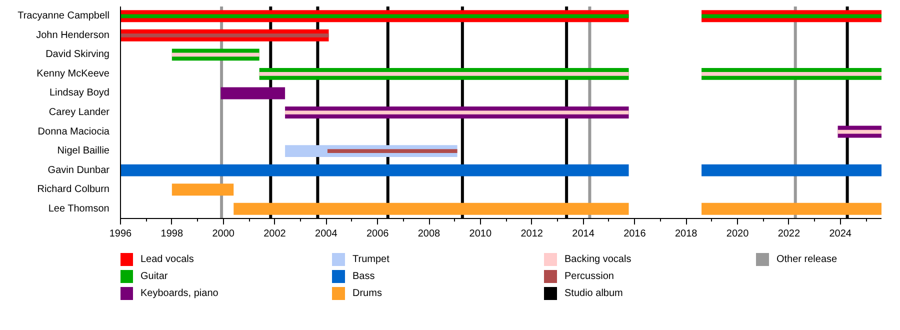 The height and width of the screenshot is (330, 900). I want to click on y-tick-label: Richard Colburn, so click(73, 190).